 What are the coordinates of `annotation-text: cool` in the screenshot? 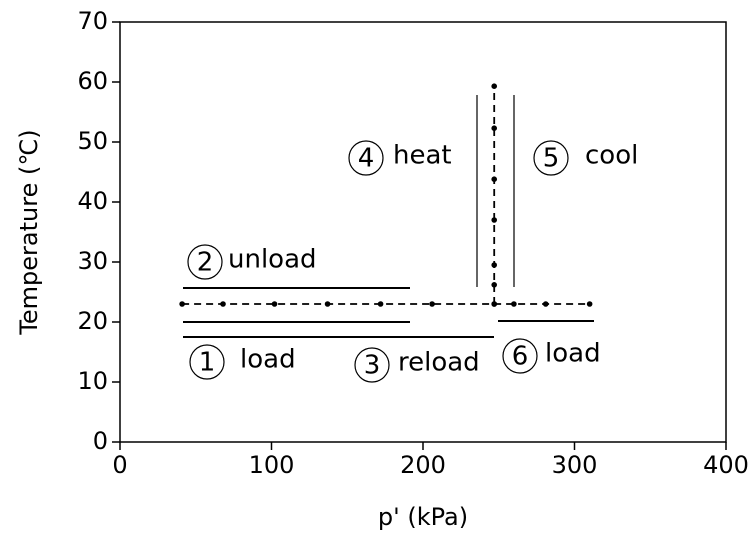 It's located at (611, 156).